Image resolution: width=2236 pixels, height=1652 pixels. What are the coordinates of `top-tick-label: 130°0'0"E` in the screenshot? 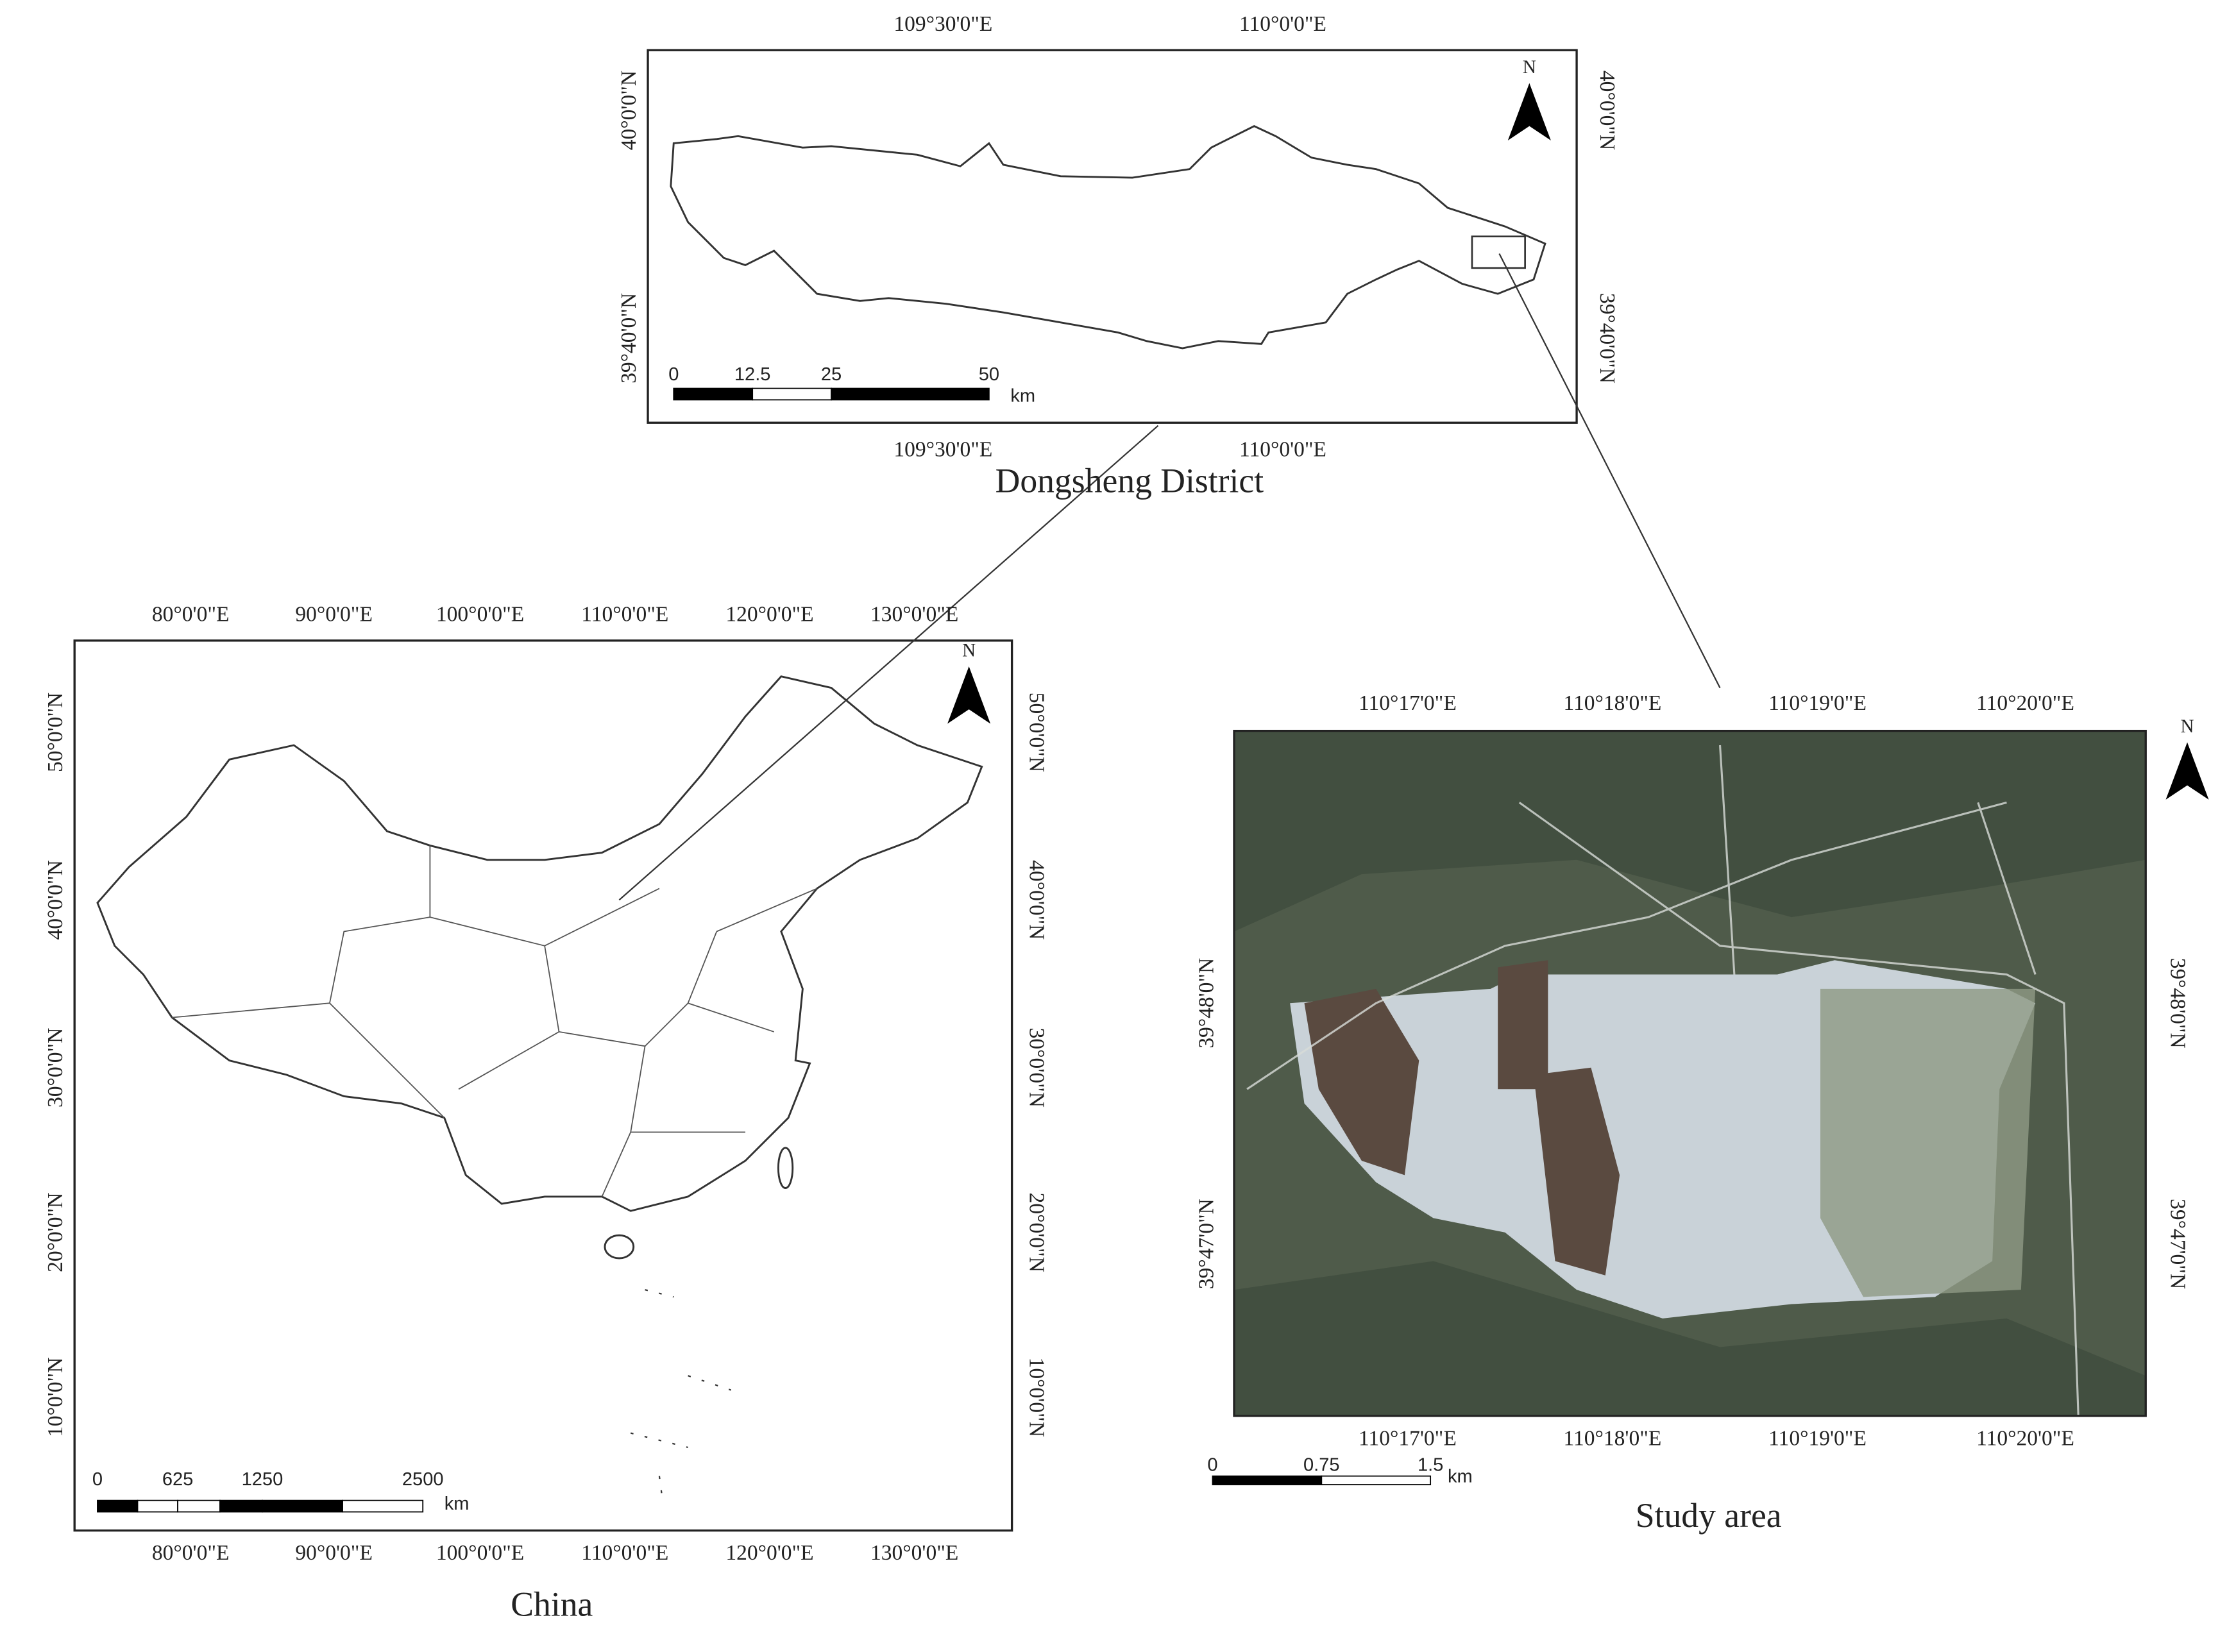 It's located at (914, 615).